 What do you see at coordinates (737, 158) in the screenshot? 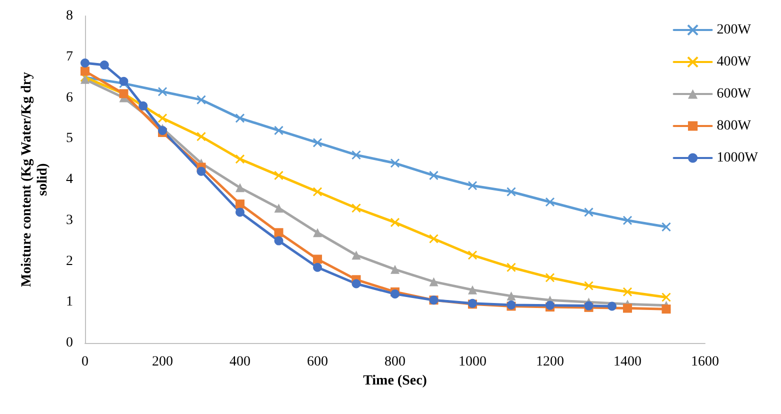
I see `legend-label: 1000W` at bounding box center [737, 158].